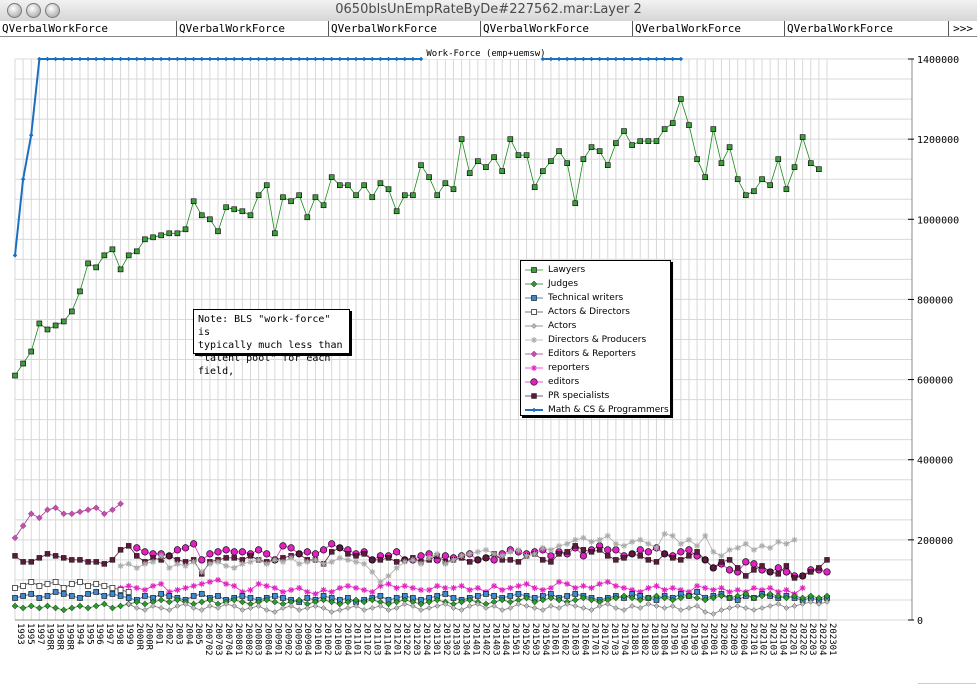 The image size is (977, 699). Describe the element at coordinates (485, 639) in the screenshot. I see `x-tick-label: 201402` at that location.